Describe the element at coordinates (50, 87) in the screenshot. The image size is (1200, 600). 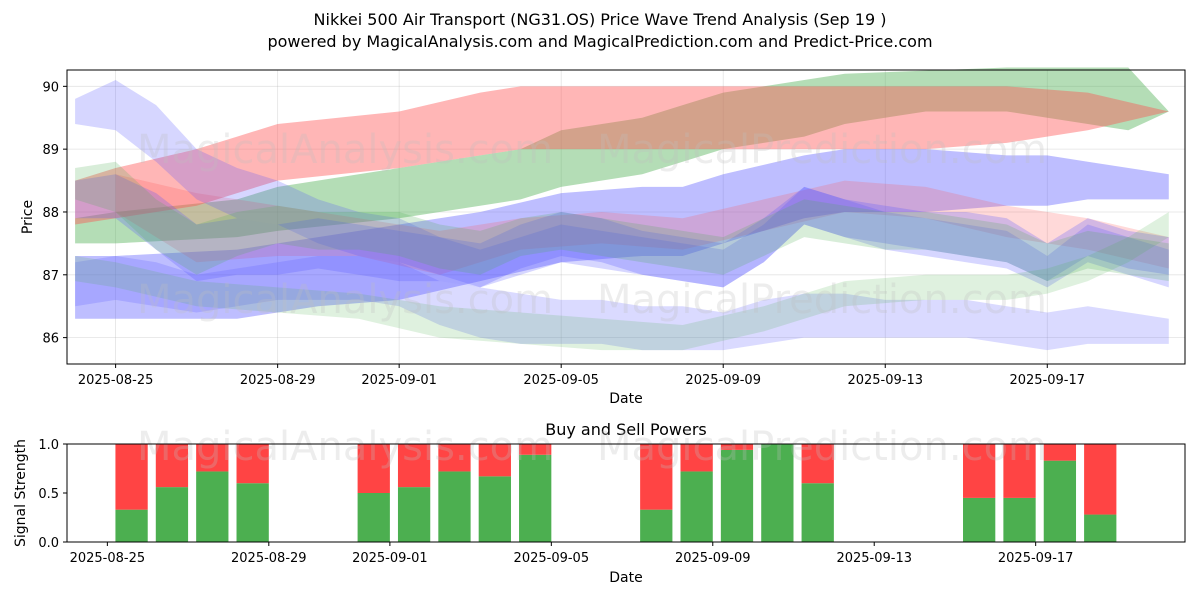
I see `price-y-tick-label: 90` at that location.